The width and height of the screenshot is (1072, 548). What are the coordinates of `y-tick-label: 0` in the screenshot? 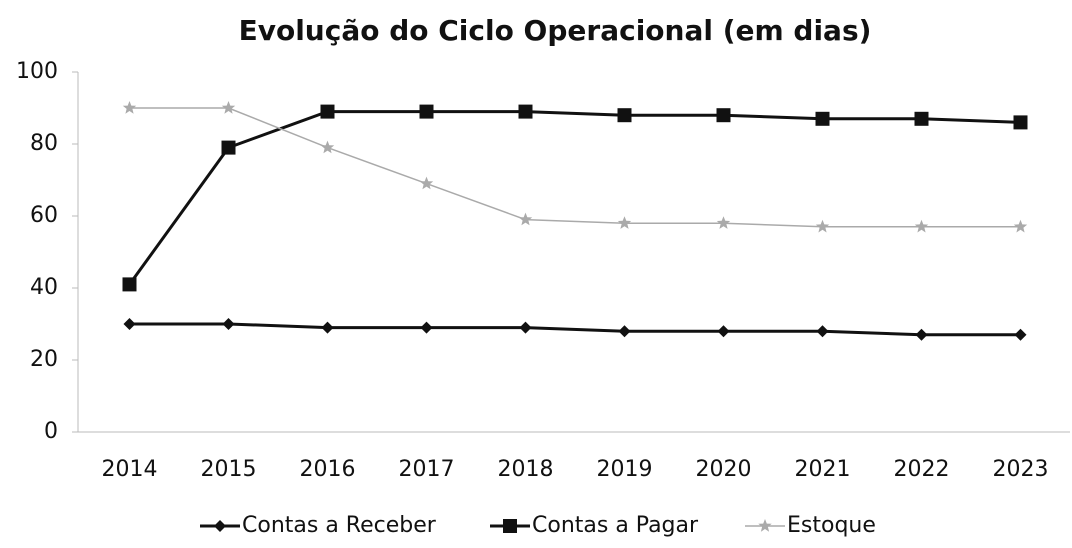 It's located at (51, 431).